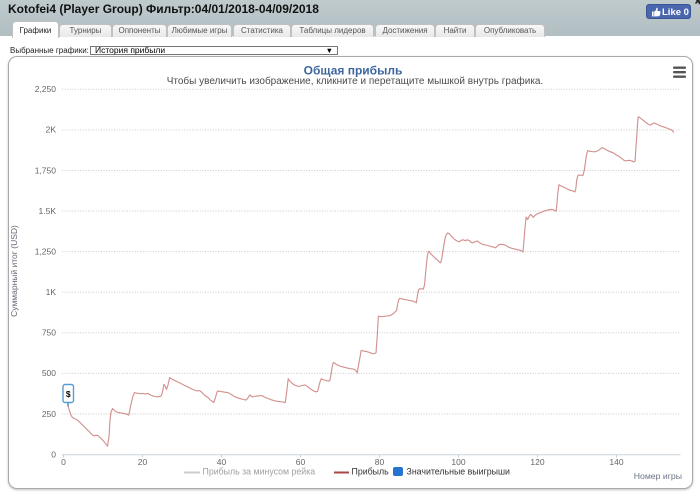  I want to click on svg-text: Общая прибыль, so click(353, 70).